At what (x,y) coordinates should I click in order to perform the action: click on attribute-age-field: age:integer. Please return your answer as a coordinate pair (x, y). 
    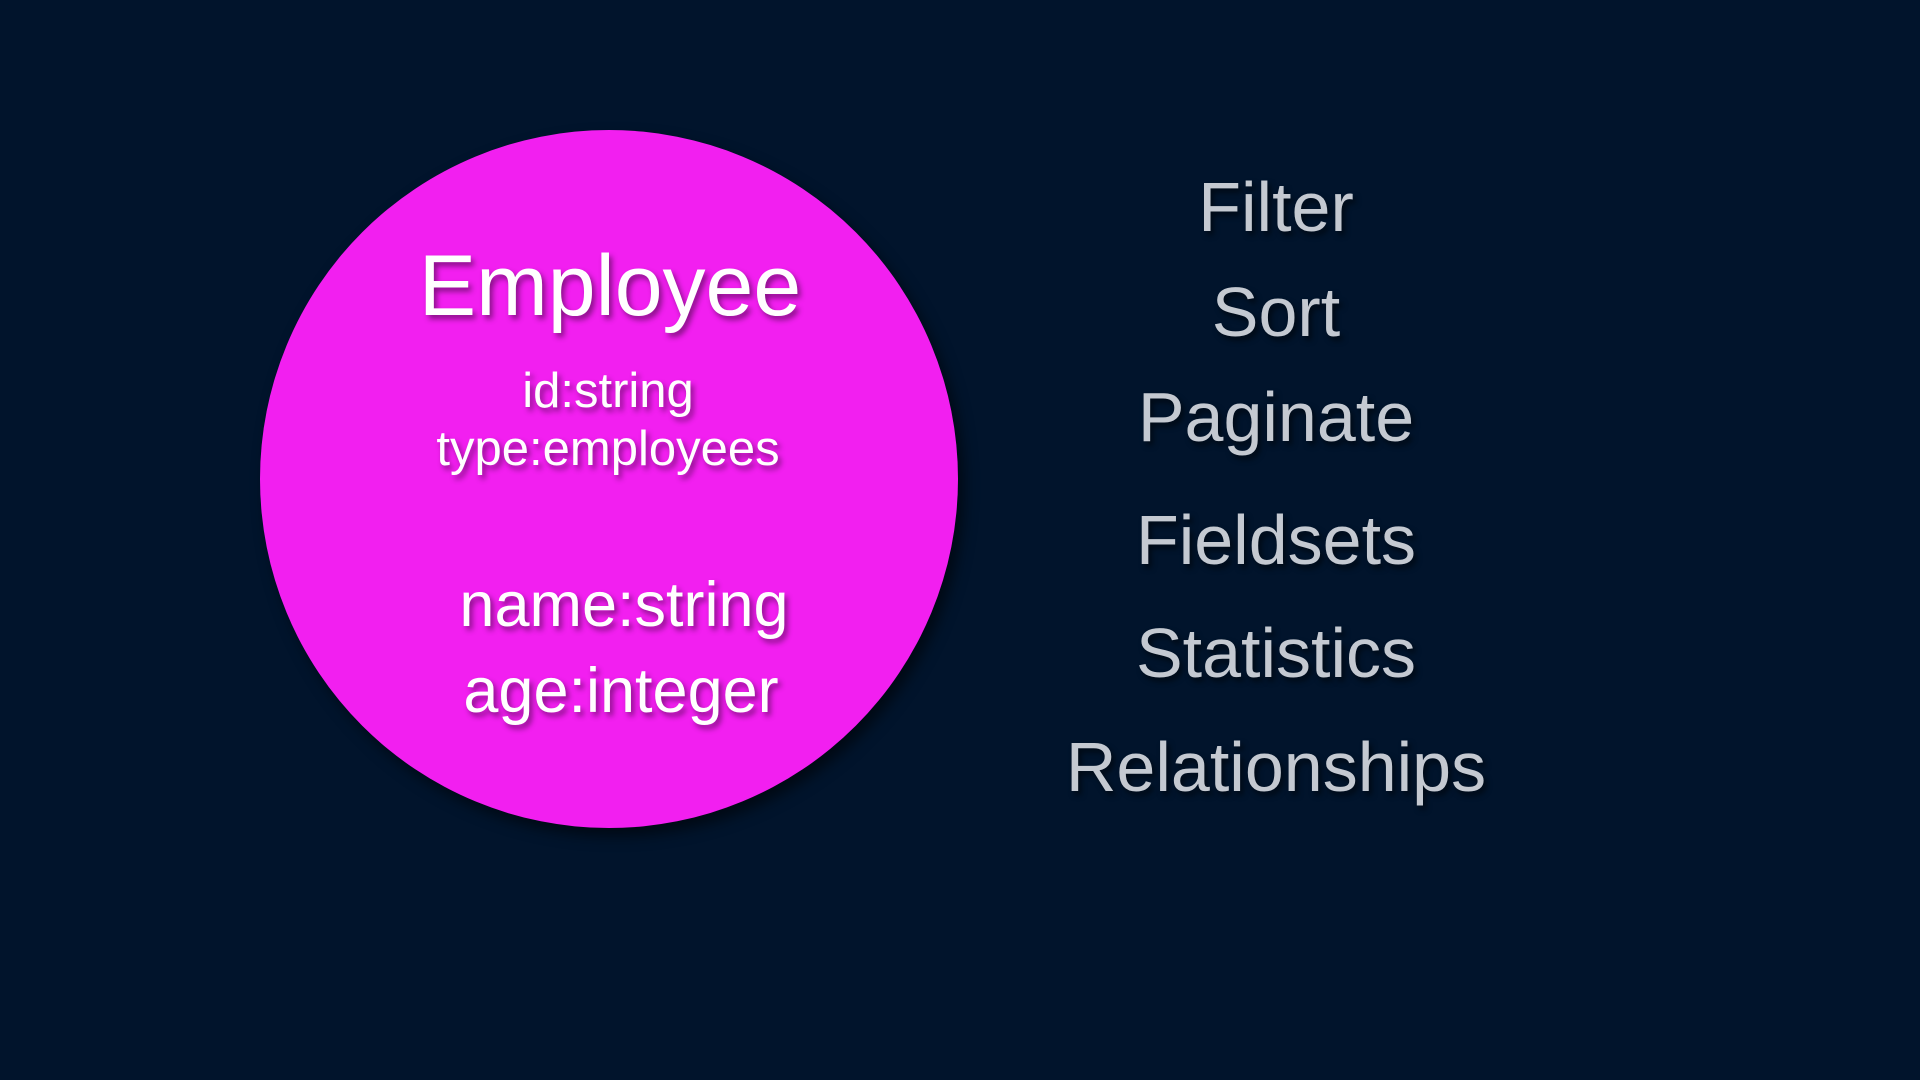
    Looking at the image, I should click on (621, 691).